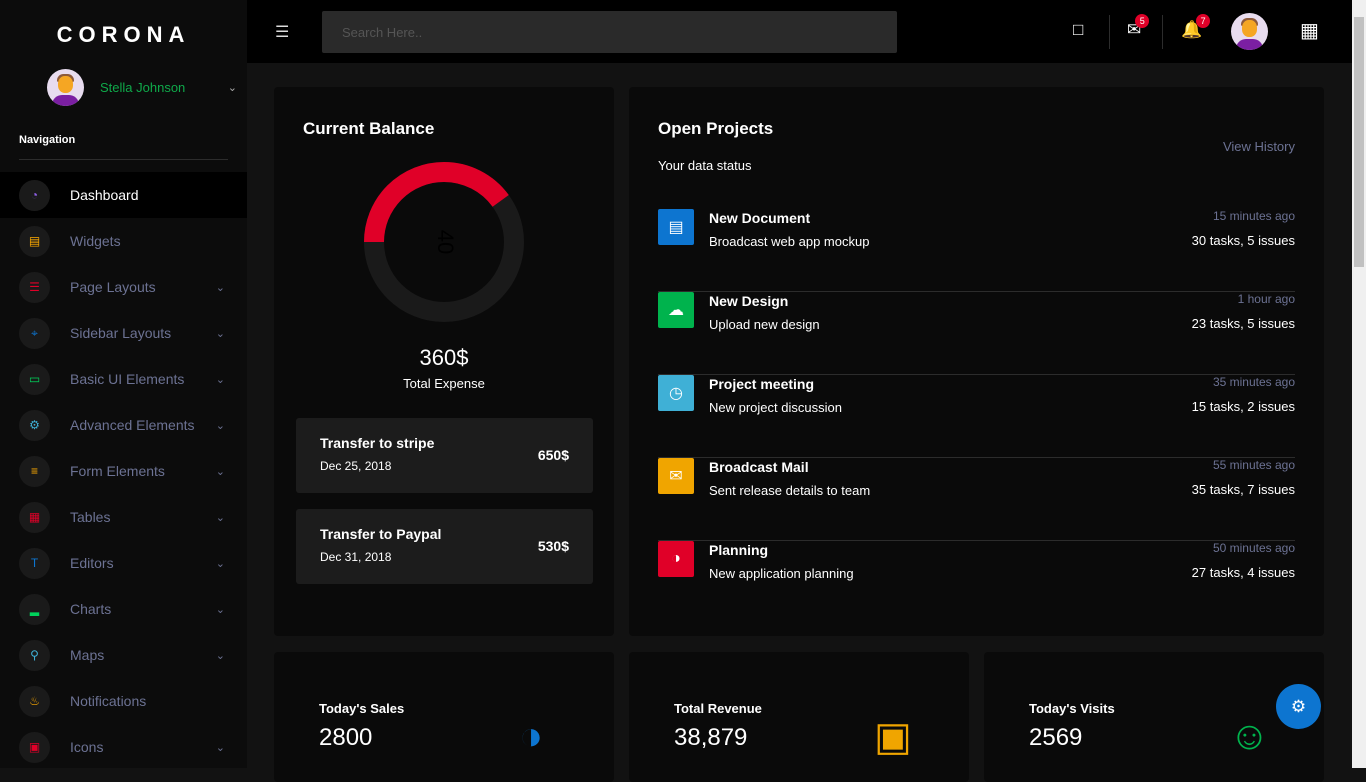 Image resolution: width=1366 pixels, height=782 pixels. Describe the element at coordinates (123, 425) in the screenshot. I see `sidebar-item-advanced-elements: ⚙ Advanced Elements ⌄` at that location.